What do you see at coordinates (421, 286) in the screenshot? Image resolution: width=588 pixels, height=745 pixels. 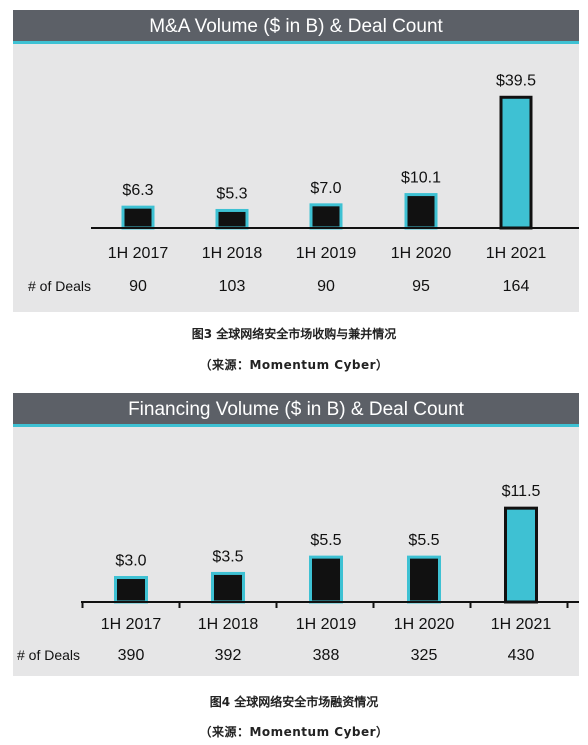 I see `deal-count: 95` at bounding box center [421, 286].